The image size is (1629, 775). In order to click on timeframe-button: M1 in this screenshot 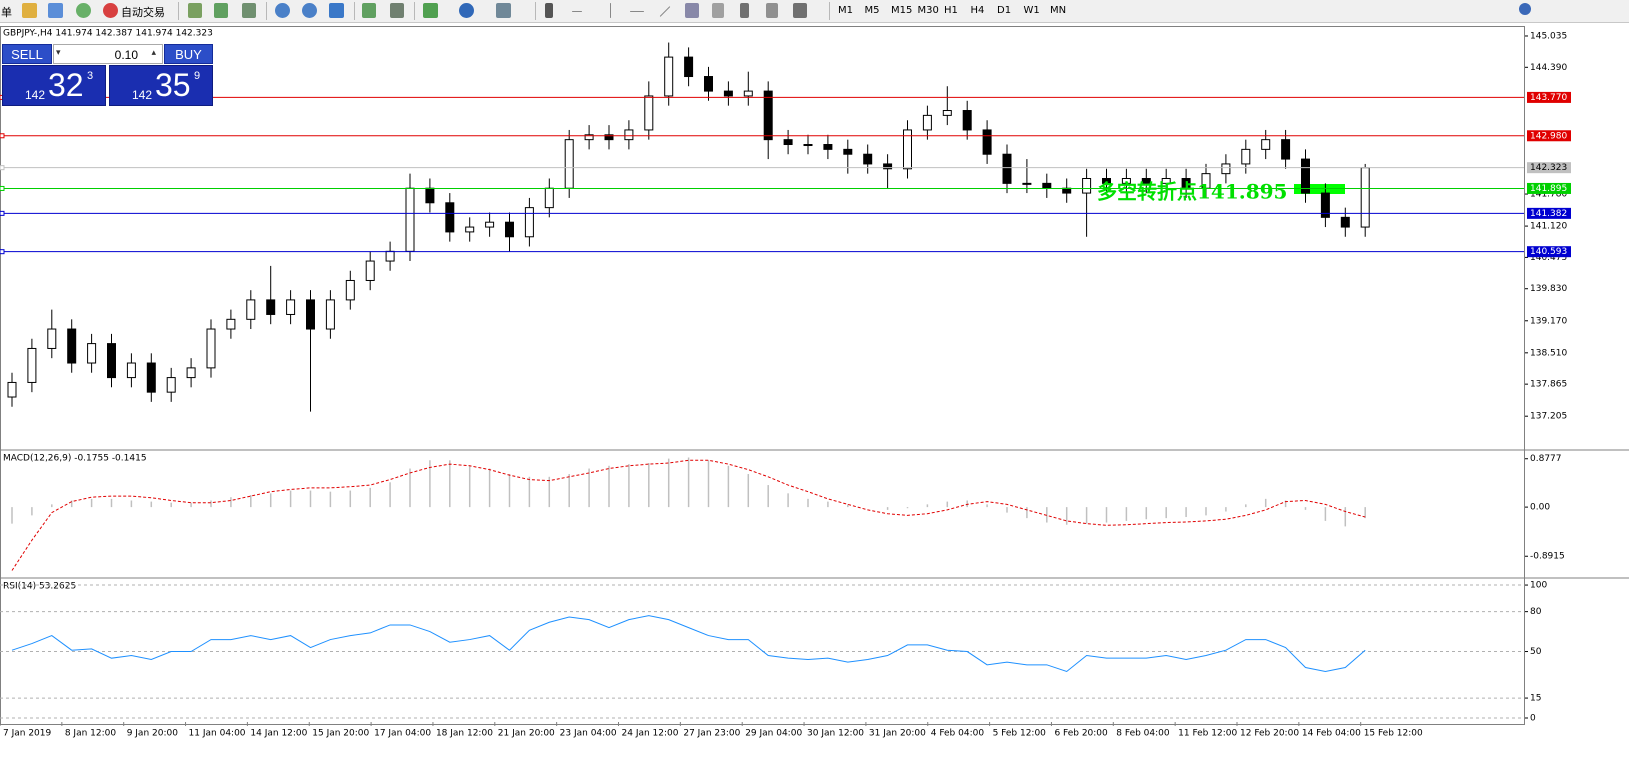, I will do `click(845, 10)`.